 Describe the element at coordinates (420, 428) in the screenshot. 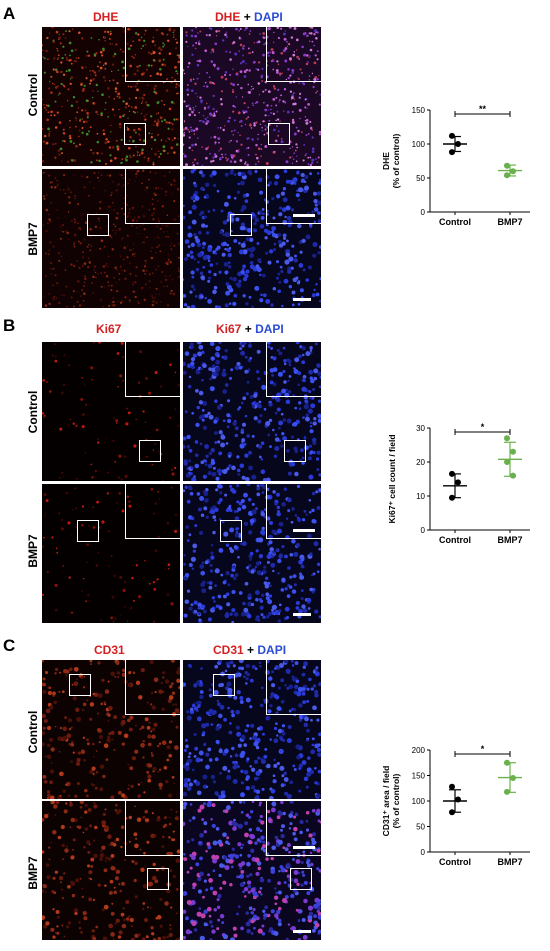

I see `y-tick-label: 30` at that location.